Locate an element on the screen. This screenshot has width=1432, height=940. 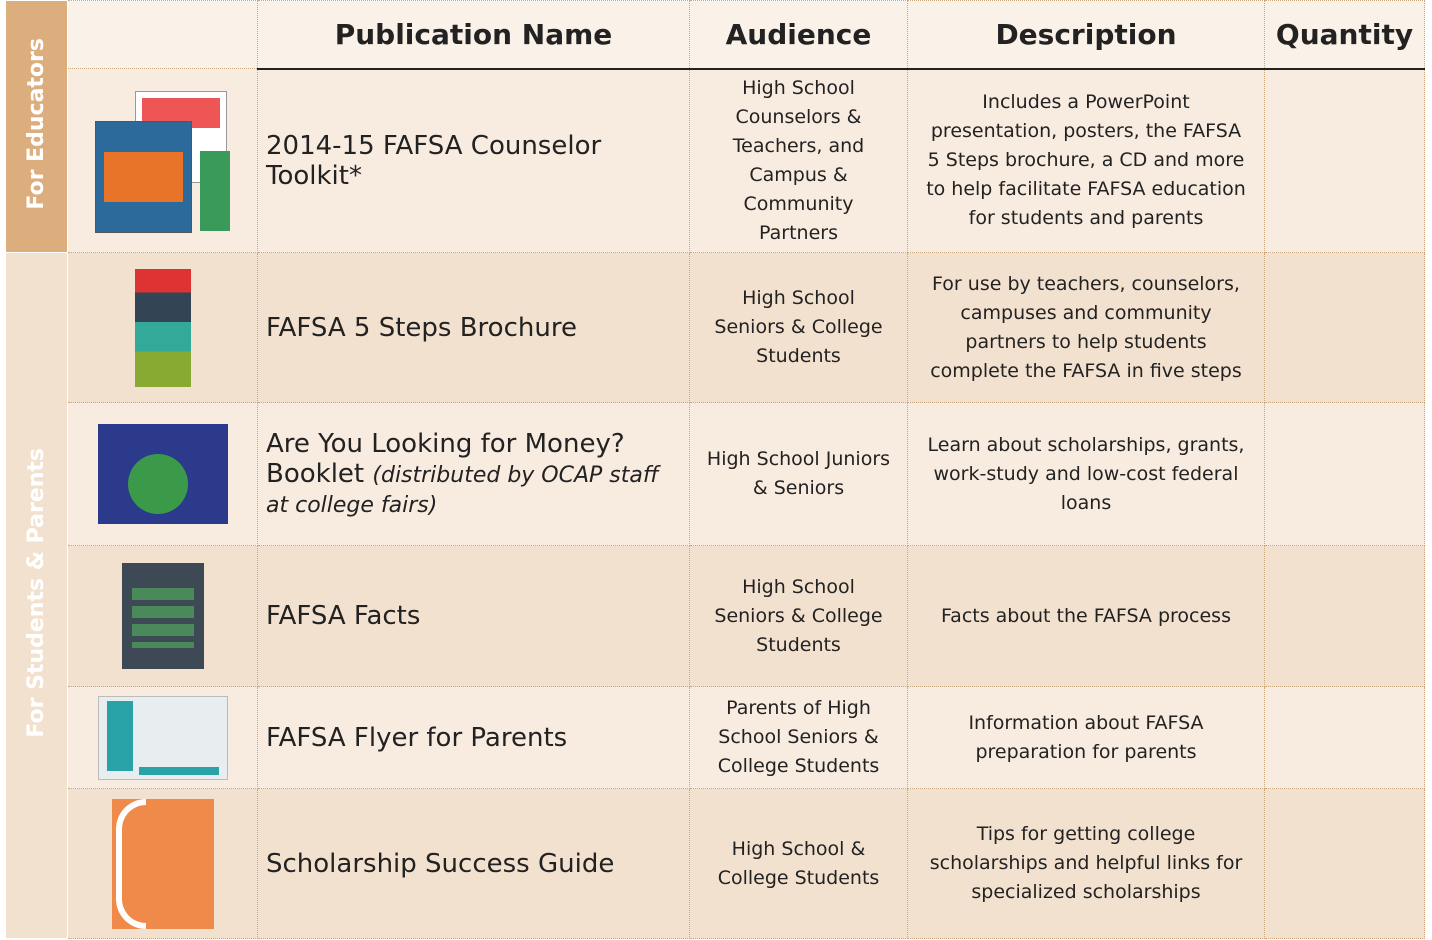
audience: High School Juniors & Seniors is located at coordinates (798, 474).